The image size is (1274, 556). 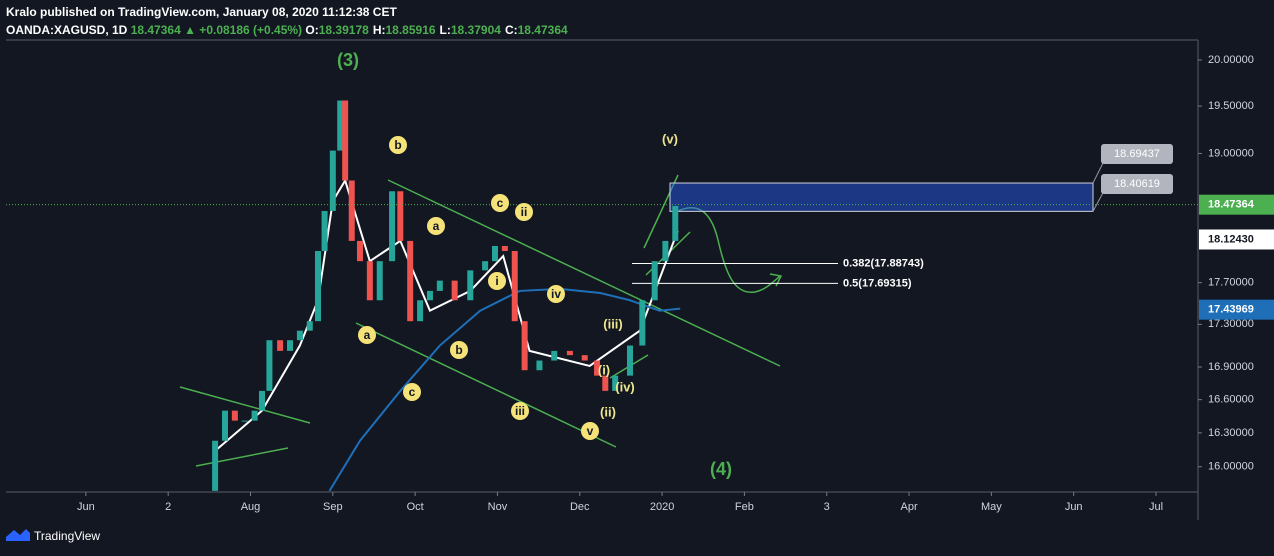 What do you see at coordinates (415, 507) in the screenshot?
I see `x-tick-label: Oct` at bounding box center [415, 507].